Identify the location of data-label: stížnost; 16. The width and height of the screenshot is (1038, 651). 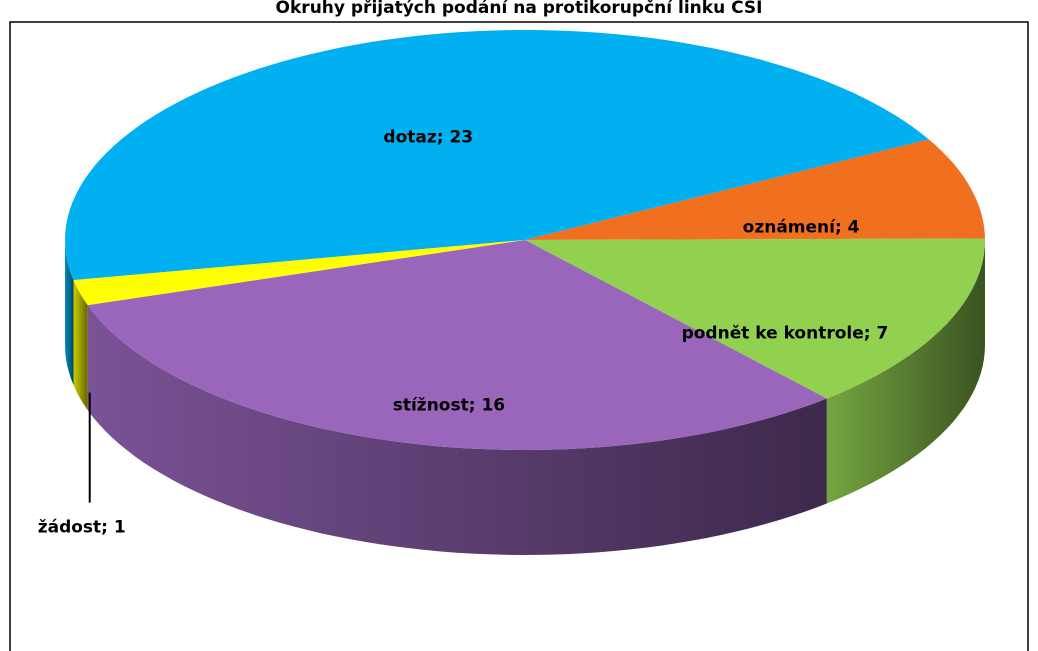
(449, 405).